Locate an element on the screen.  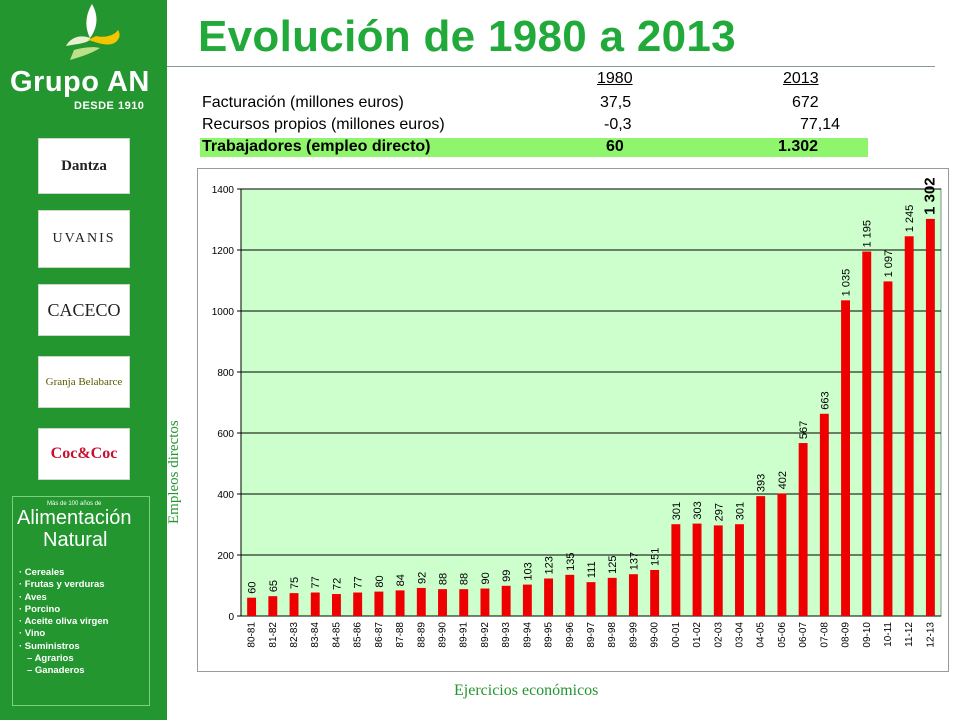
row-value-2013: 77,14 is located at coordinates (820, 124).